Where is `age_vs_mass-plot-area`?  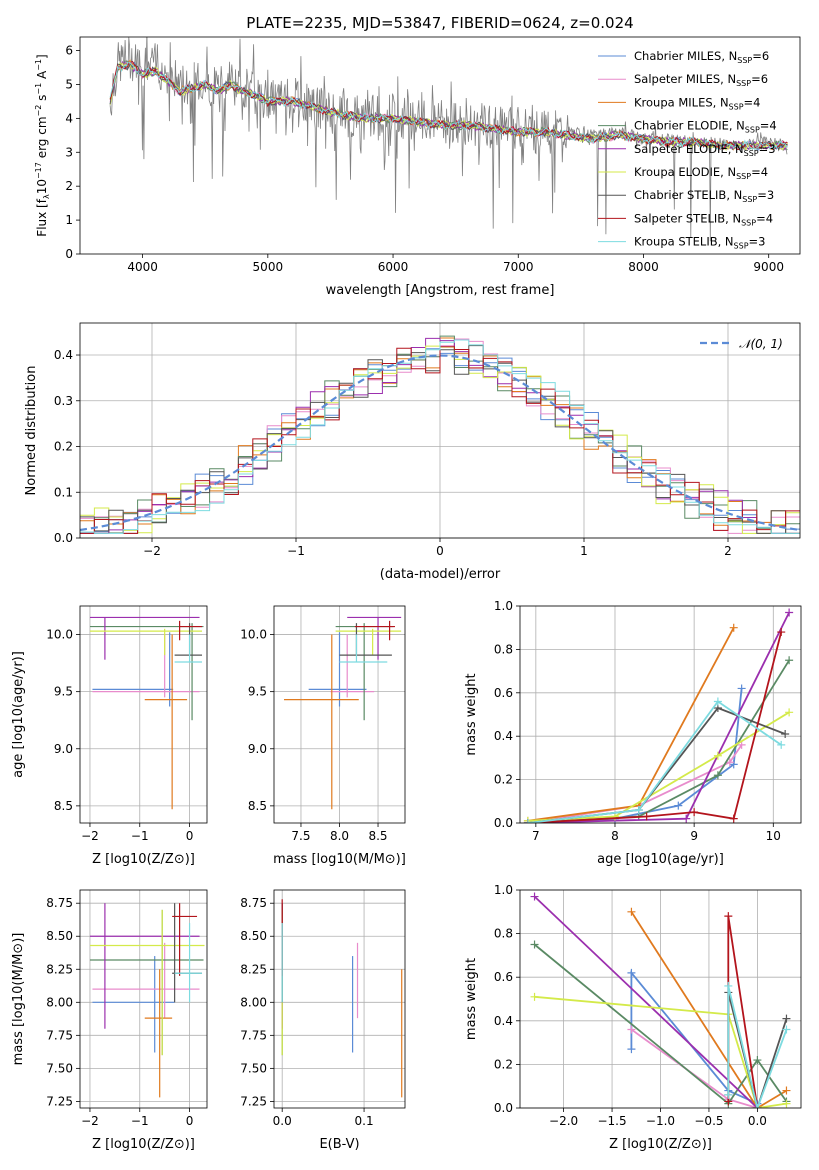 age_vs_mass-plot-area is located at coordinates (343, 713).